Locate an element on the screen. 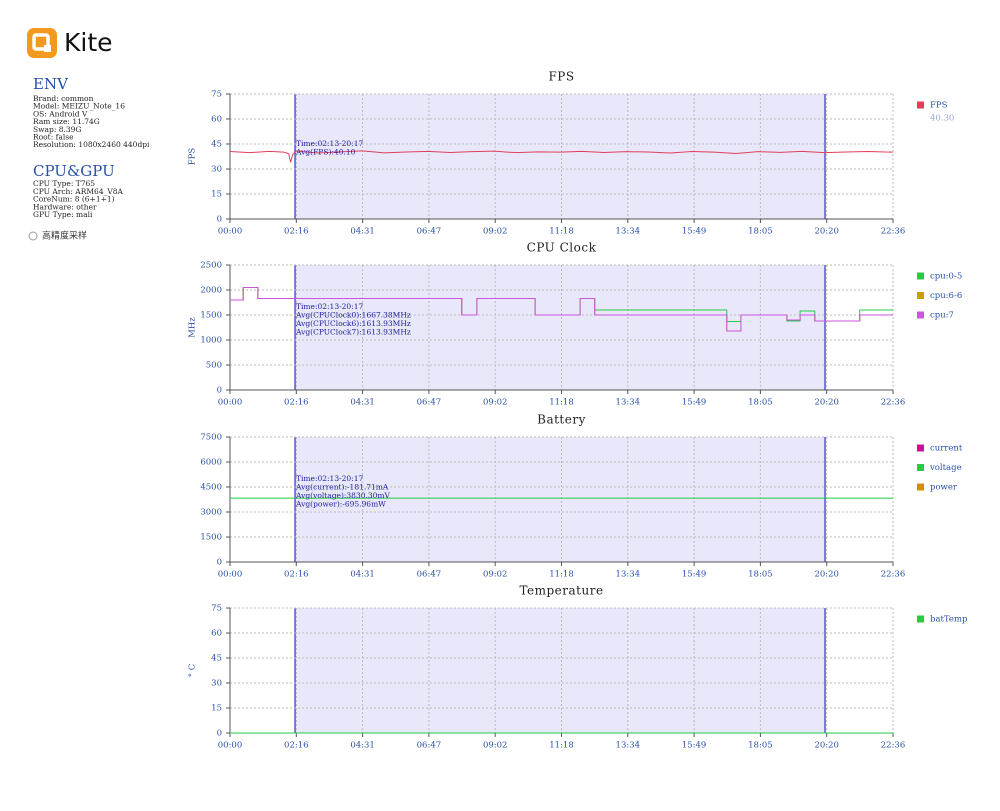 Image resolution: width=1000 pixels, height=811 pixels. annotation: Avg(CPUClock7):1613.93MHz is located at coordinates (353, 332).